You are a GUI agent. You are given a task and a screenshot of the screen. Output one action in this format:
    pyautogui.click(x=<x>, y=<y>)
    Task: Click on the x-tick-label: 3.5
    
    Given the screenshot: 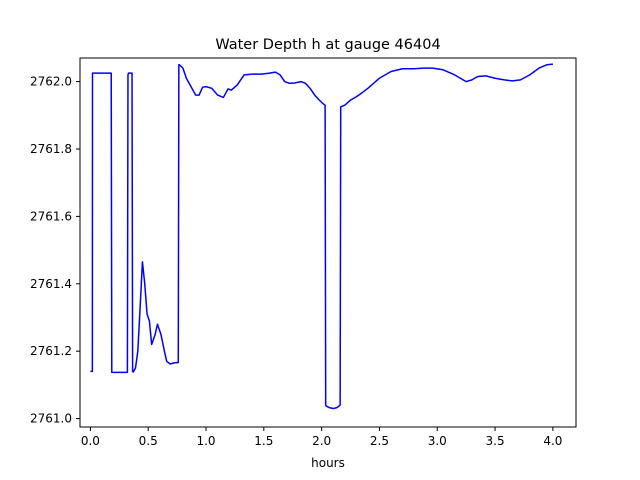 What is the action you would take?
    pyautogui.click(x=495, y=441)
    